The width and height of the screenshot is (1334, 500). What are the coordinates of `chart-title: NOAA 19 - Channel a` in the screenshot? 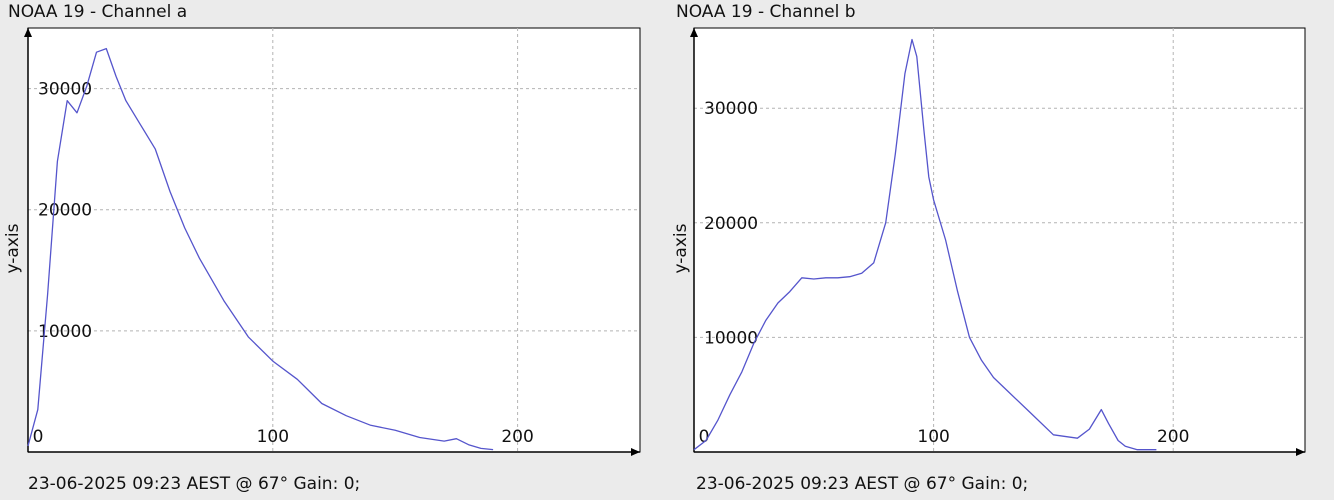 It's located at (98, 12).